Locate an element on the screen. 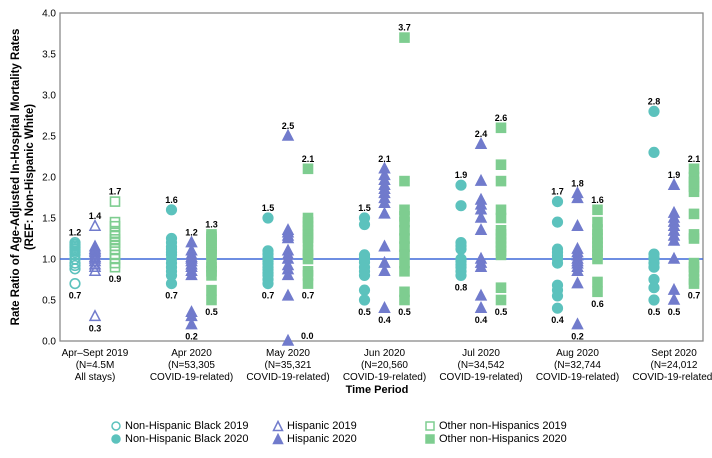 The image size is (712, 458). legend-item: Other non-Hispanics 2020 is located at coordinates (495, 438).